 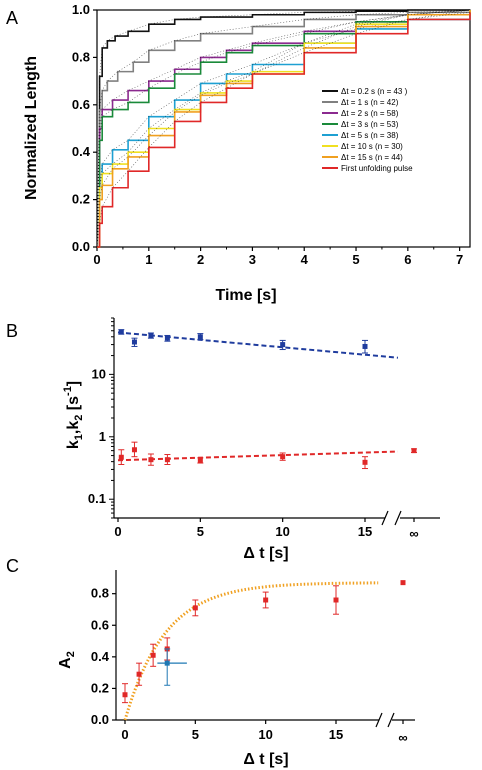 What do you see at coordinates (99, 373) in the screenshot?
I see `panel-b-y-tick-label: 10` at bounding box center [99, 373].